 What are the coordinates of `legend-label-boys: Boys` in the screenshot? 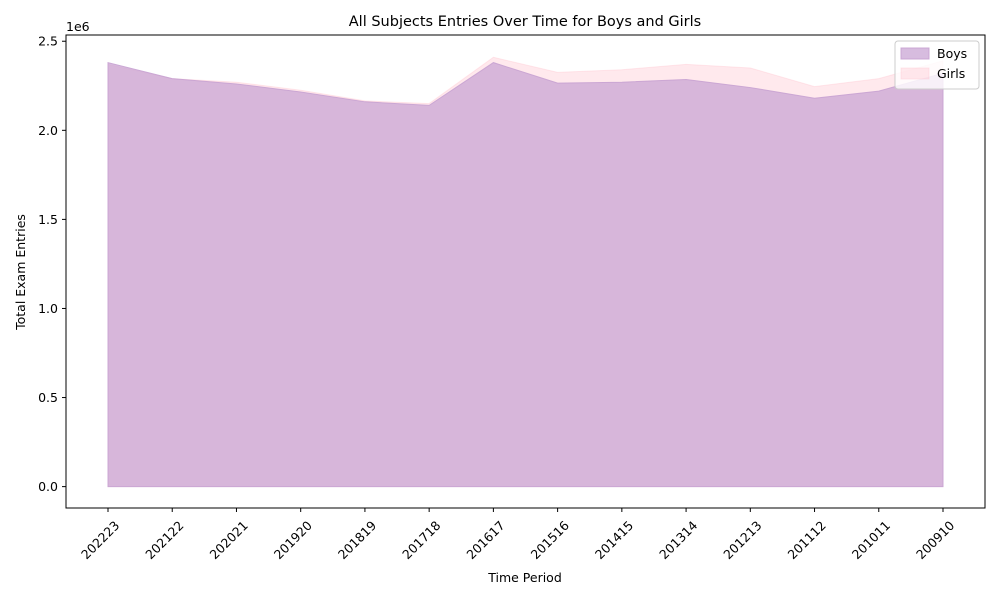 It's located at (952, 53).